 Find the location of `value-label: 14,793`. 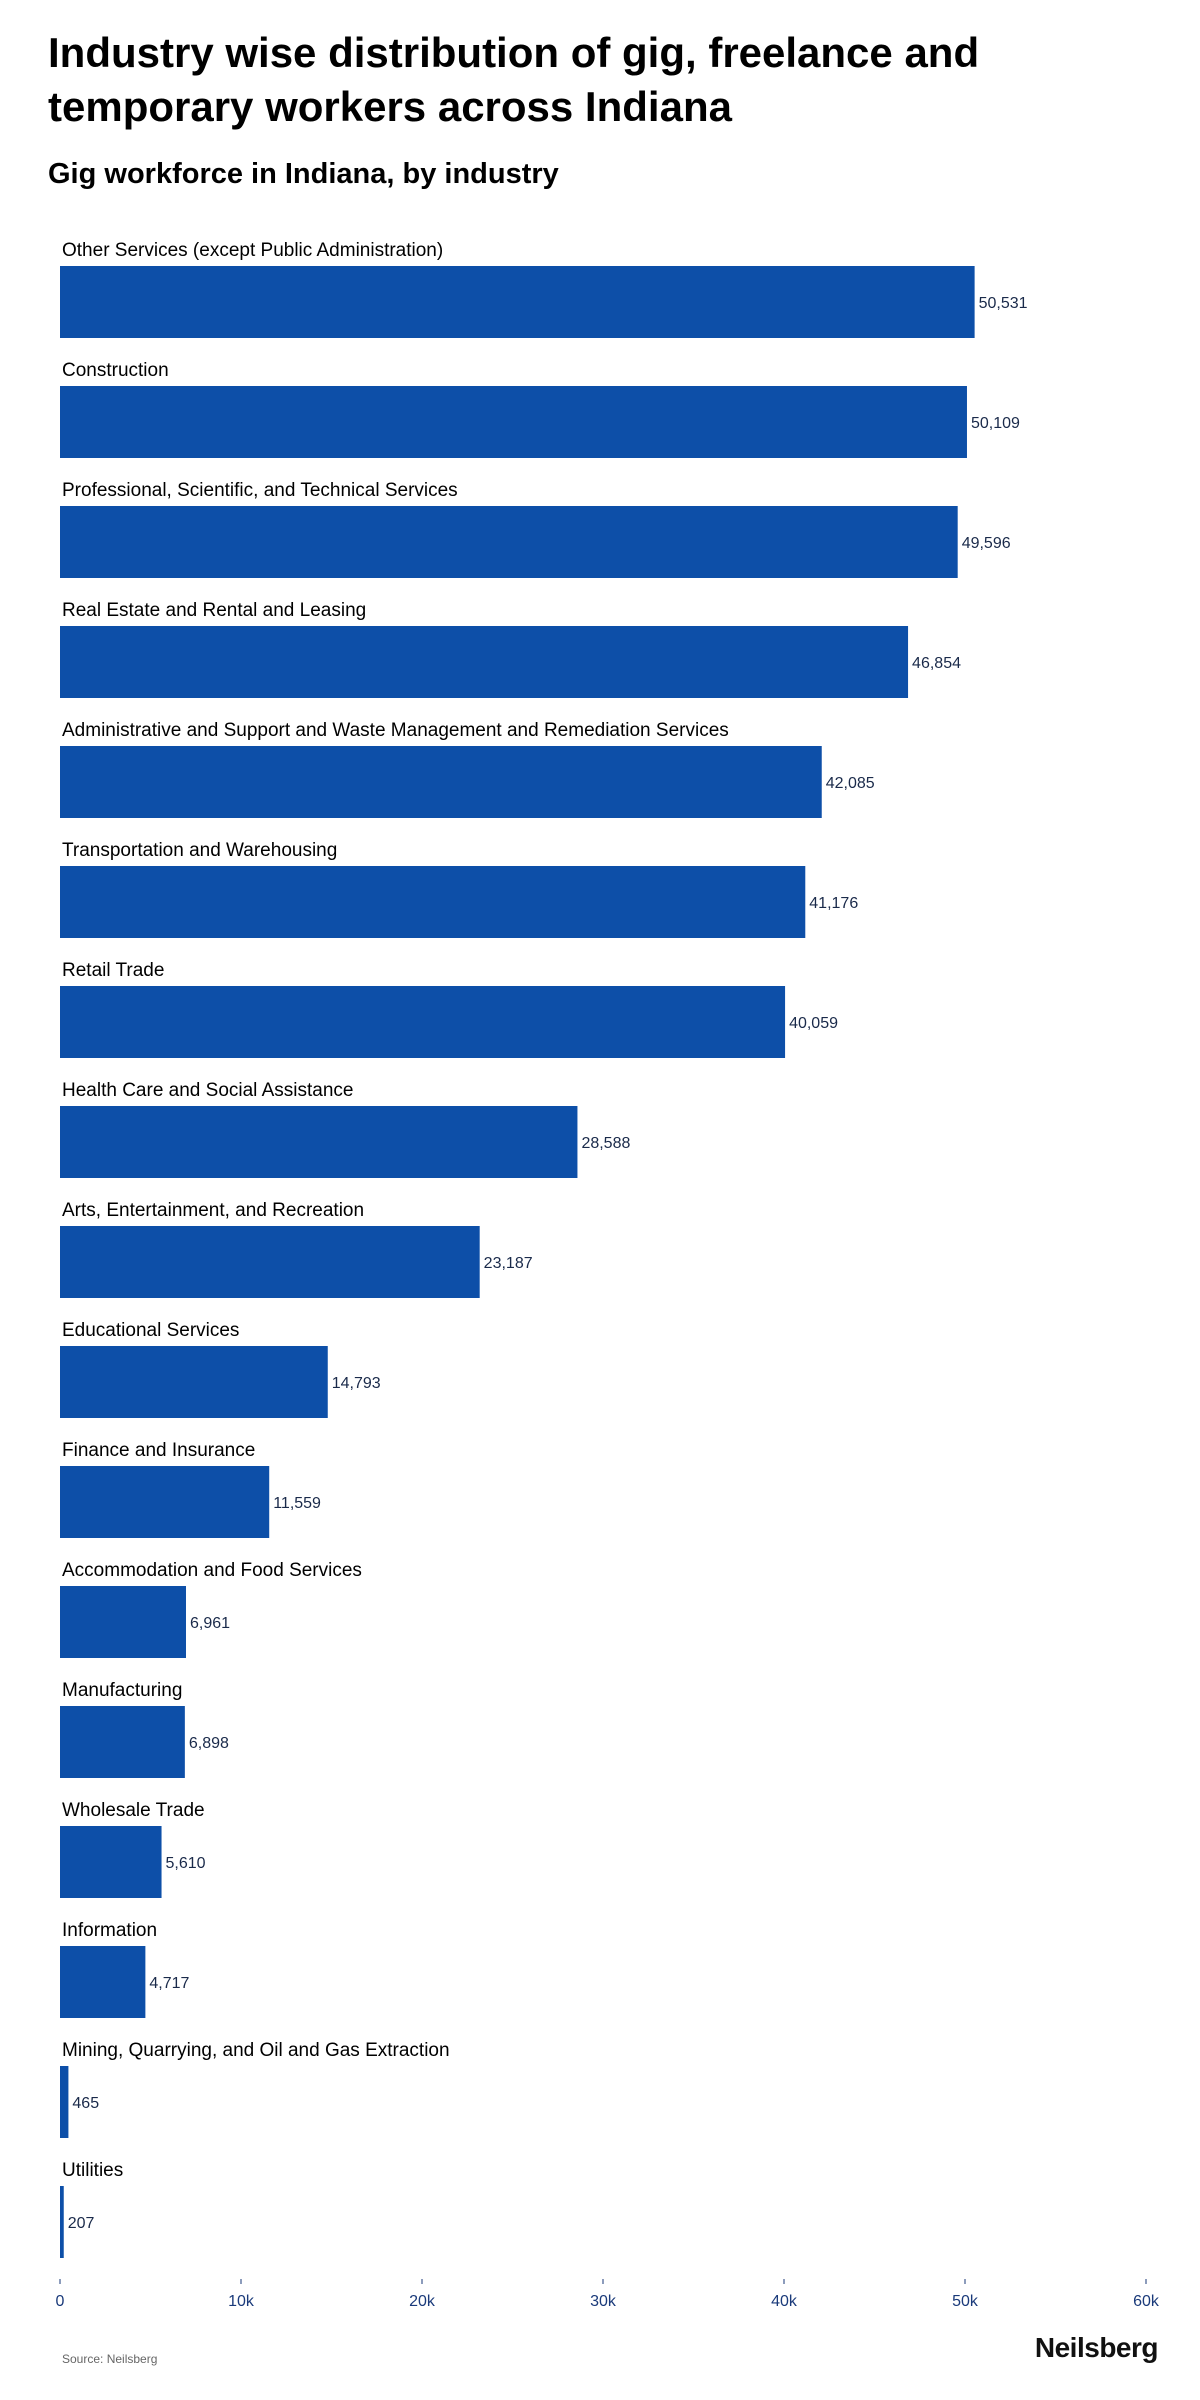

value-label: 14,793 is located at coordinates (356, 1383).